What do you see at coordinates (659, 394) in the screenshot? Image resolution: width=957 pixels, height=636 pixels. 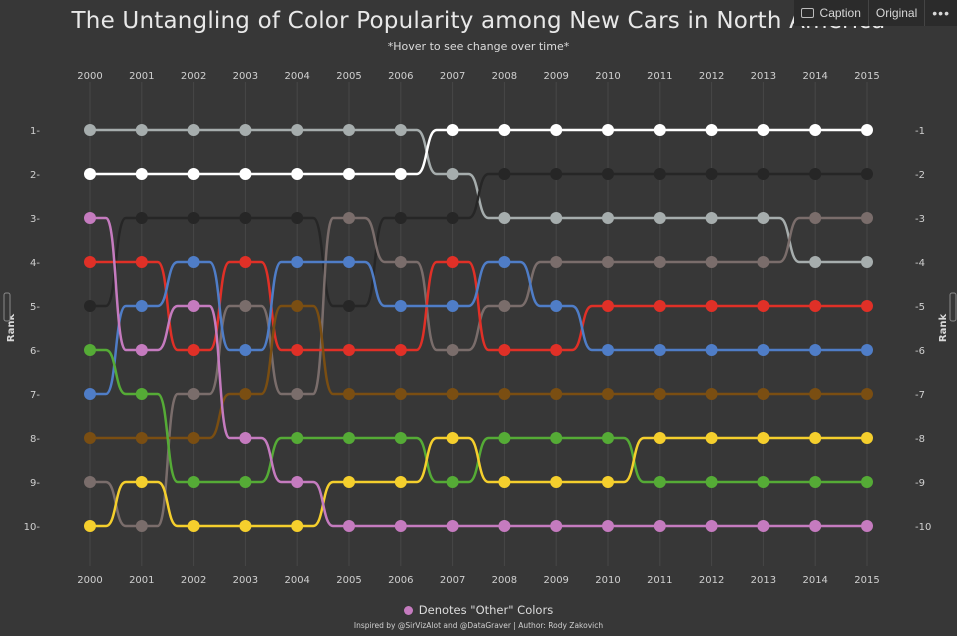 I see `point-brown-2011` at bounding box center [659, 394].